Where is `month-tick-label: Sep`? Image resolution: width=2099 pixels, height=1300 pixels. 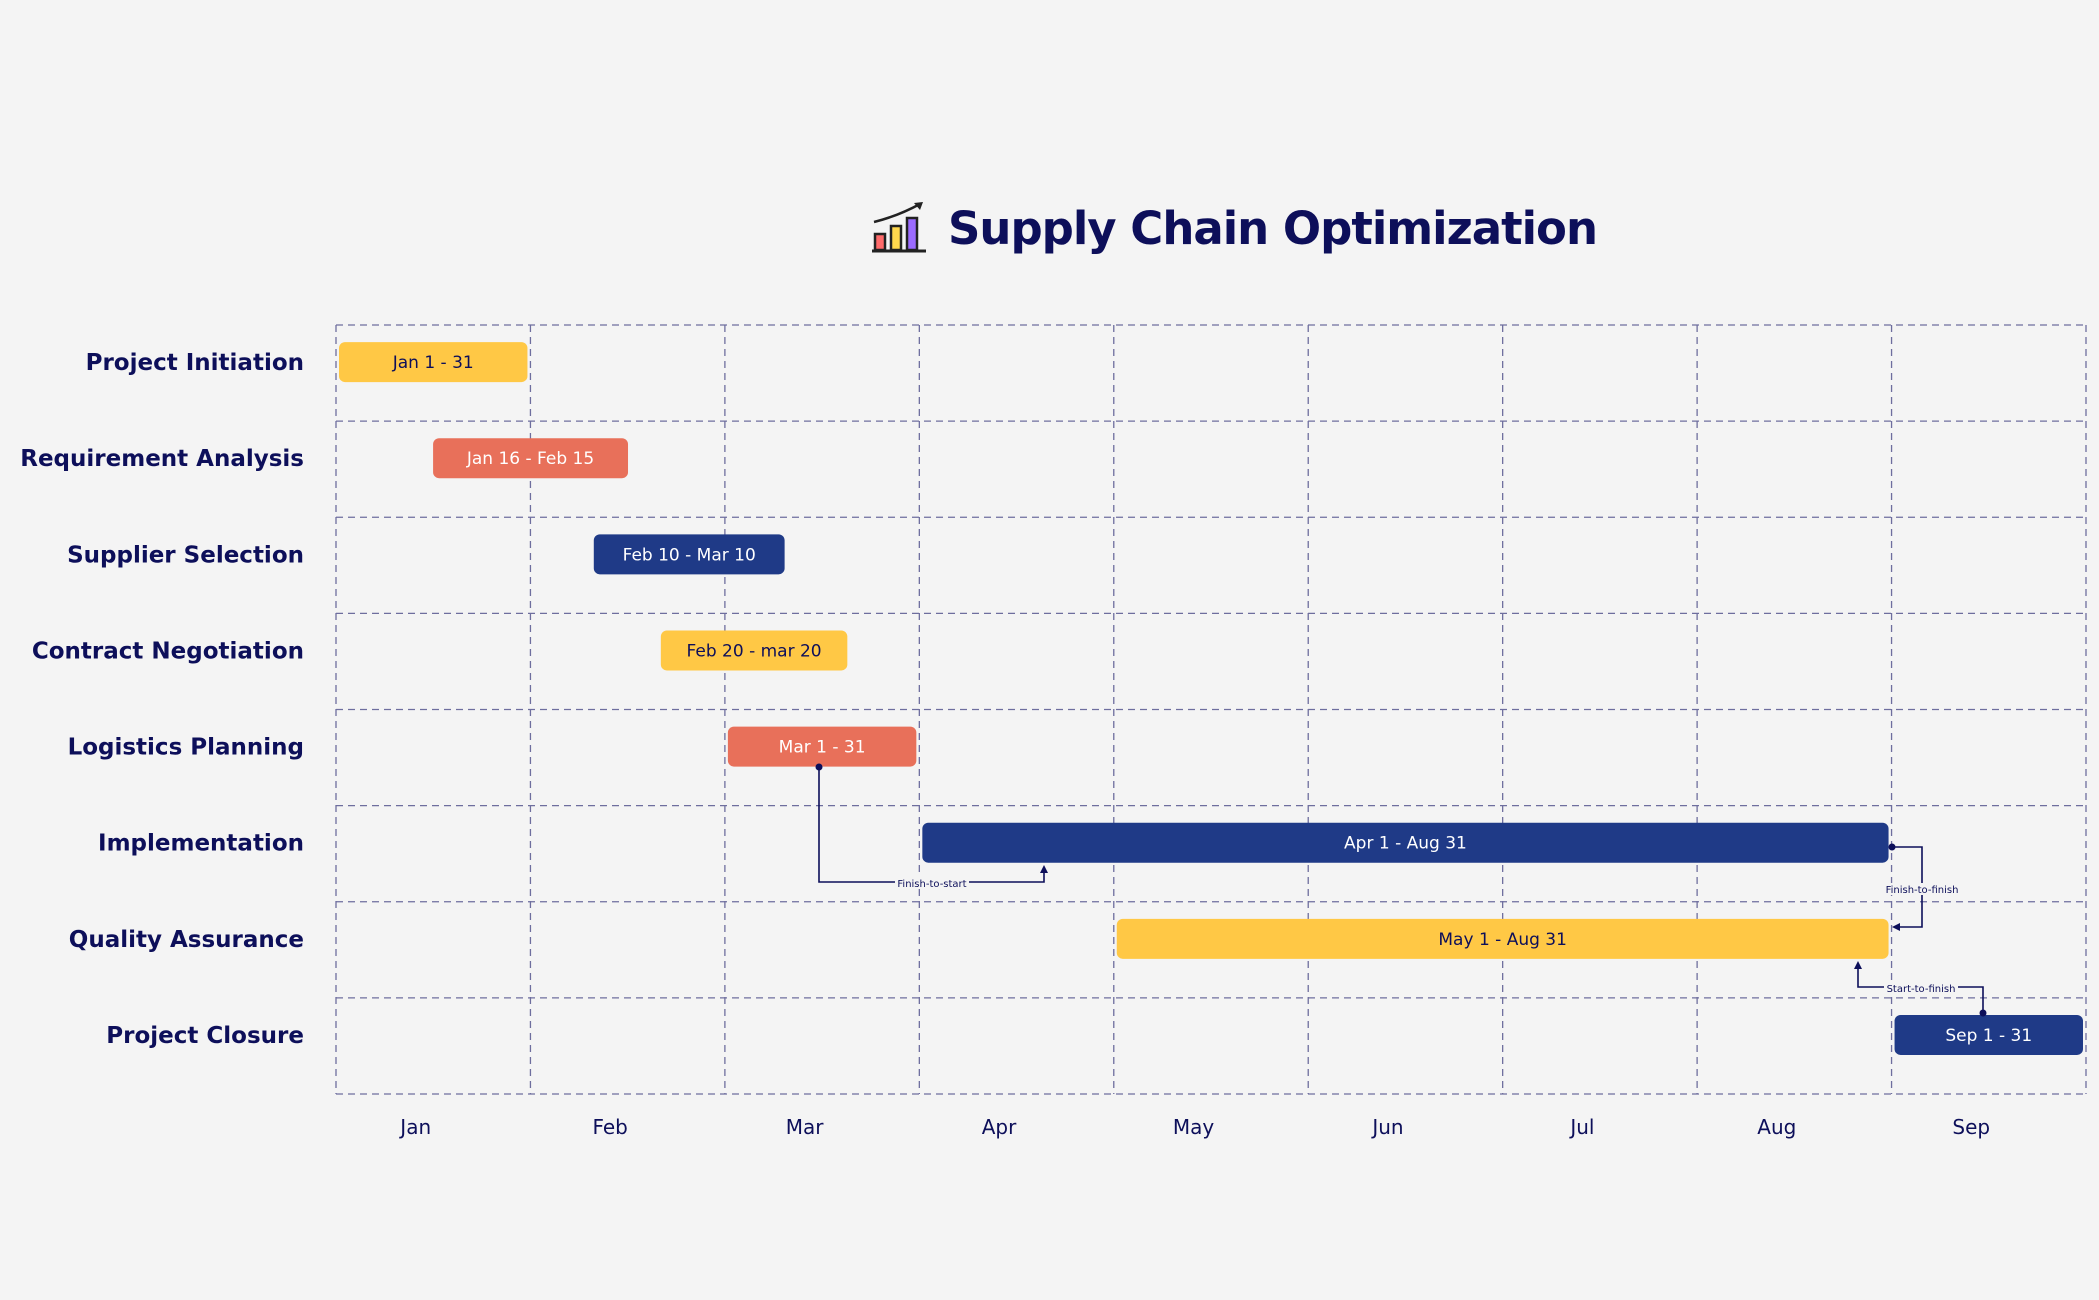 month-tick-label: Sep is located at coordinates (1971, 1127).